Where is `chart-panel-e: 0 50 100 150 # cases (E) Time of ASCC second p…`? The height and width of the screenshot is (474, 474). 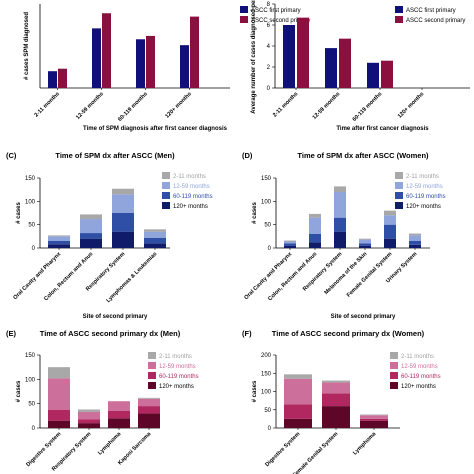
chart-panel-e: 0 50 100 150 # cases (E) Time of ASCC second p… is located at coordinates (102, 401).